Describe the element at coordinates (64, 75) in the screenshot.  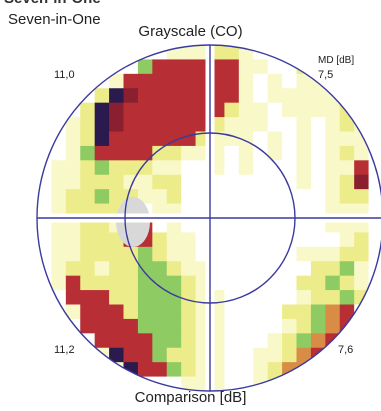
I see `md-value-top-left: 11,0` at that location.